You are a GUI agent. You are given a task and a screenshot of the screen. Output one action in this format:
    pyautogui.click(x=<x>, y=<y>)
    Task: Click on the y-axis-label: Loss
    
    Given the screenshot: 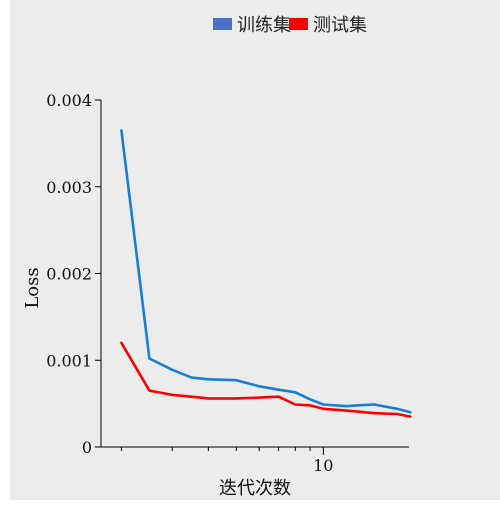 What is the action you would take?
    pyautogui.click(x=32, y=287)
    